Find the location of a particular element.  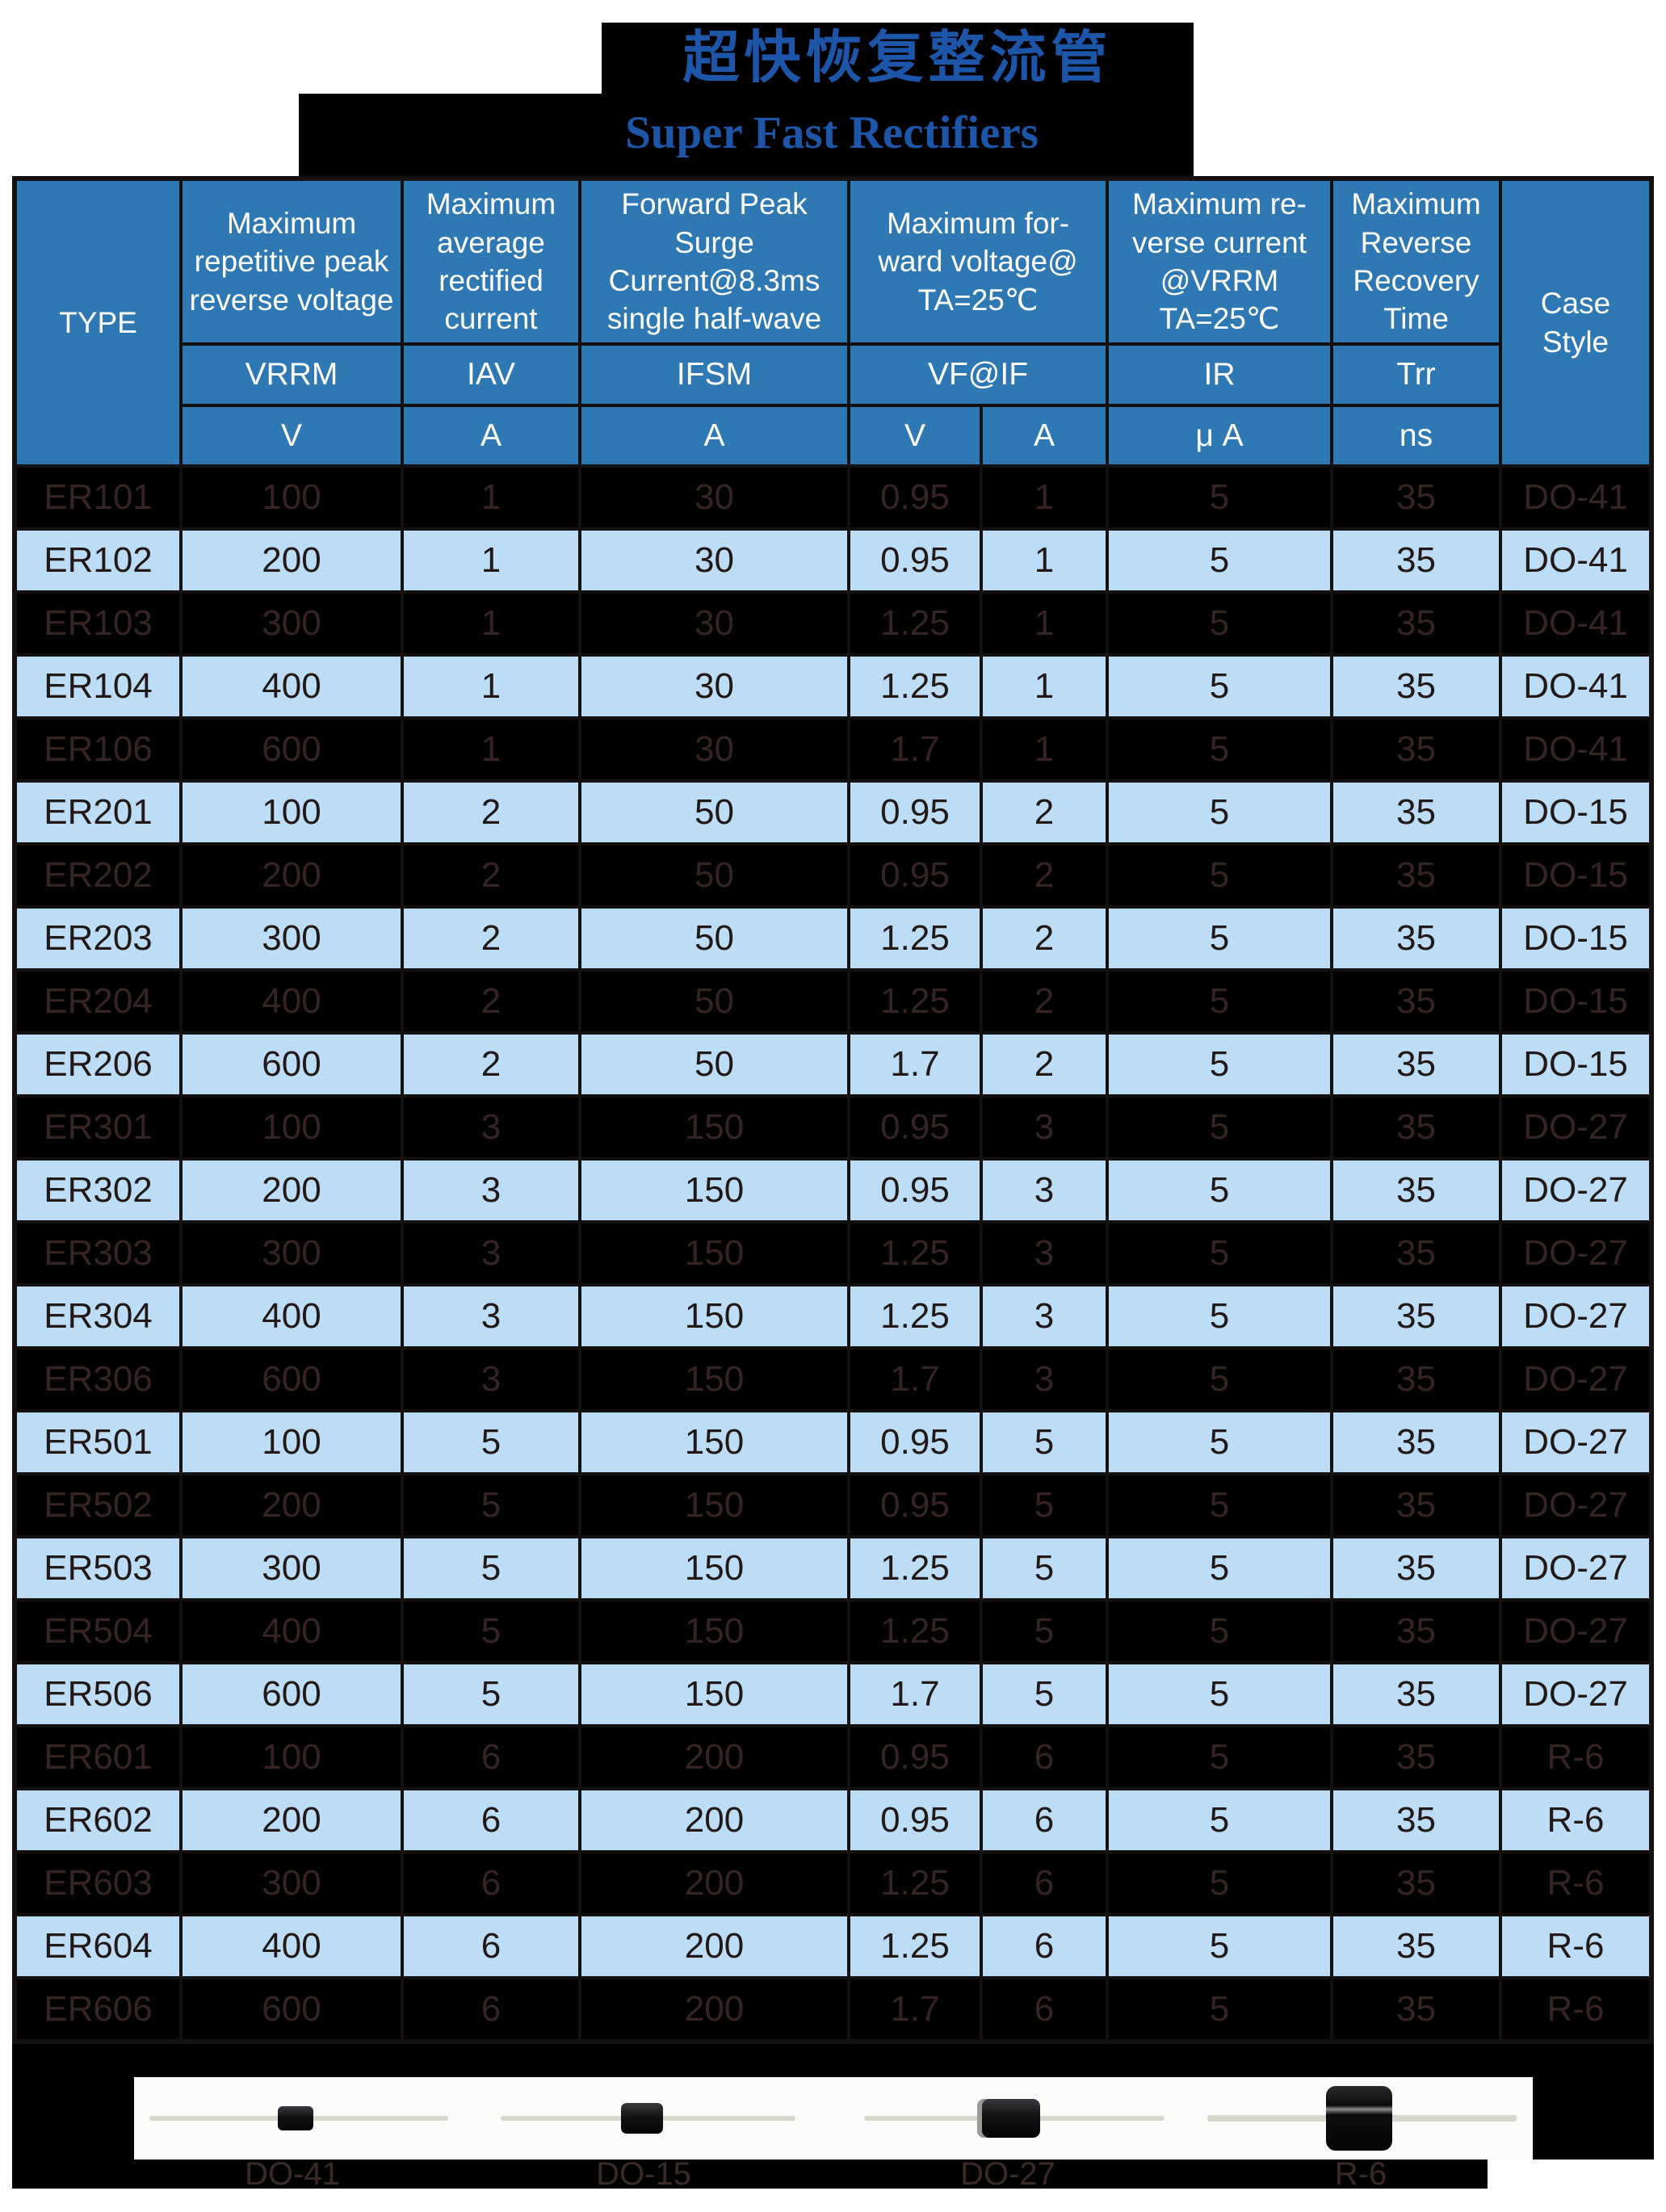

package-label-band is located at coordinates (750, 2174).